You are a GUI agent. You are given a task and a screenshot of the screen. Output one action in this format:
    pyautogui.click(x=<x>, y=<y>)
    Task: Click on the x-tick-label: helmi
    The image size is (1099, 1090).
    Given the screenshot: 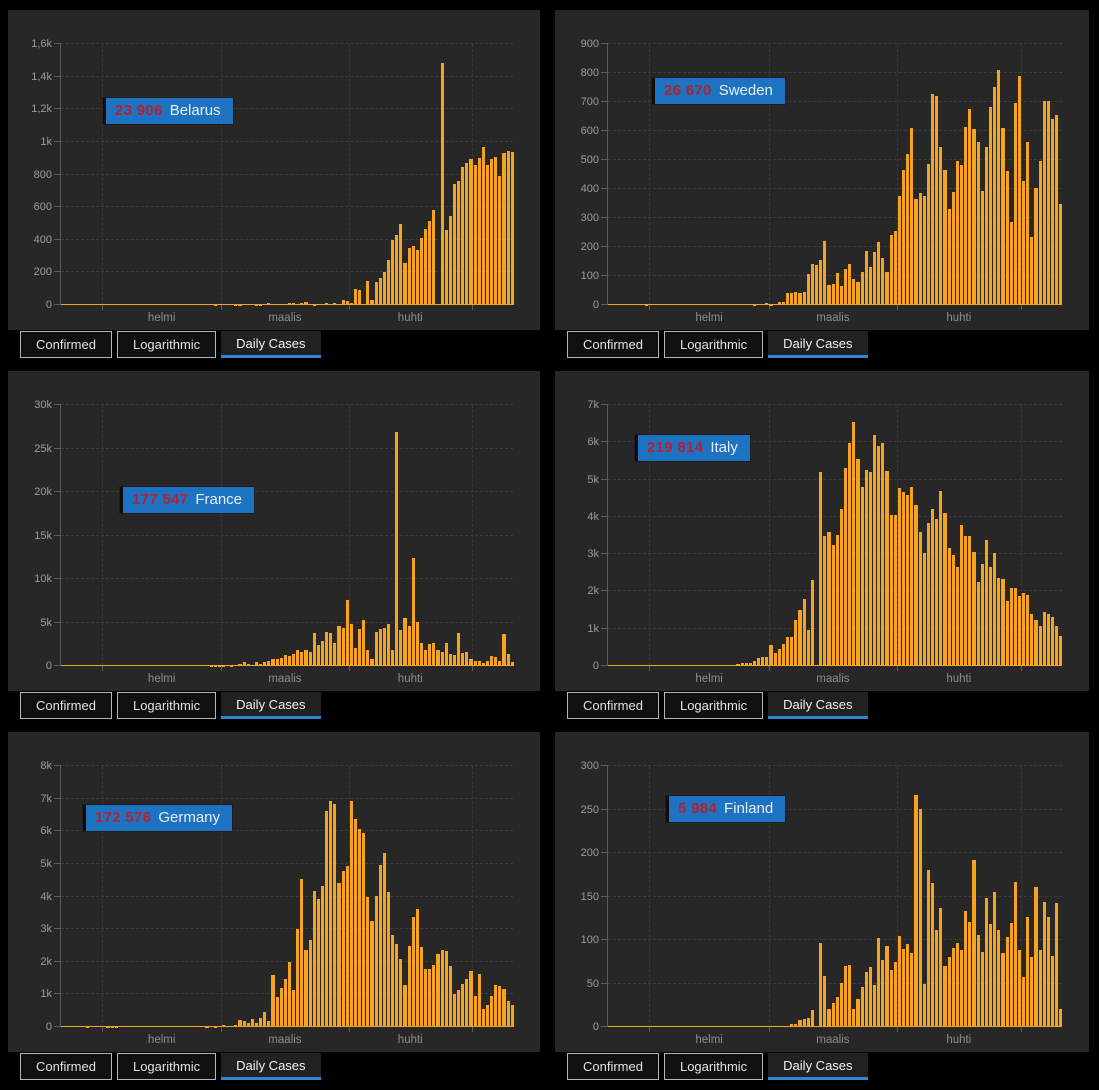 What is the action you would take?
    pyautogui.click(x=708, y=318)
    